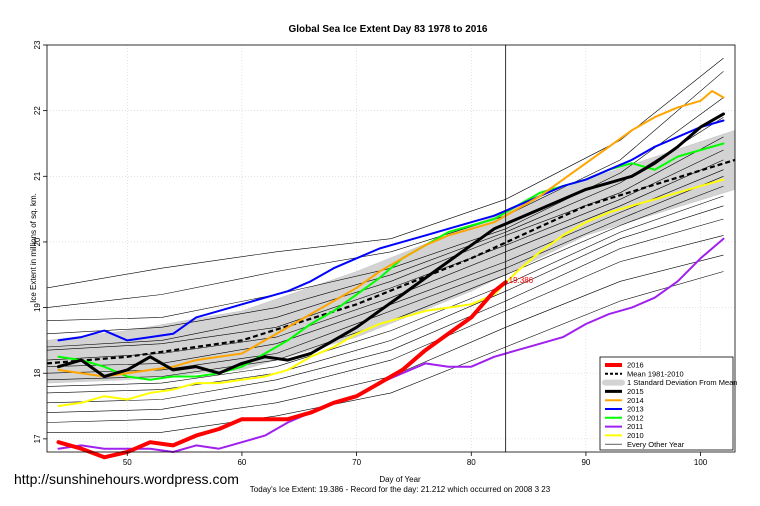 This screenshot has height=506, width=760. I want to click on legend-label-5: 2013, so click(635, 409).